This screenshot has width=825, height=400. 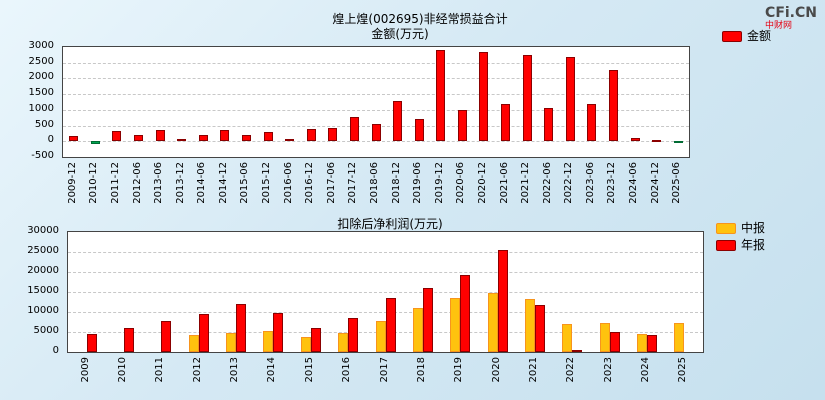 What do you see at coordinates (461, 183) in the screenshot?
I see `x-tick-label: 2020-06` at bounding box center [461, 183].